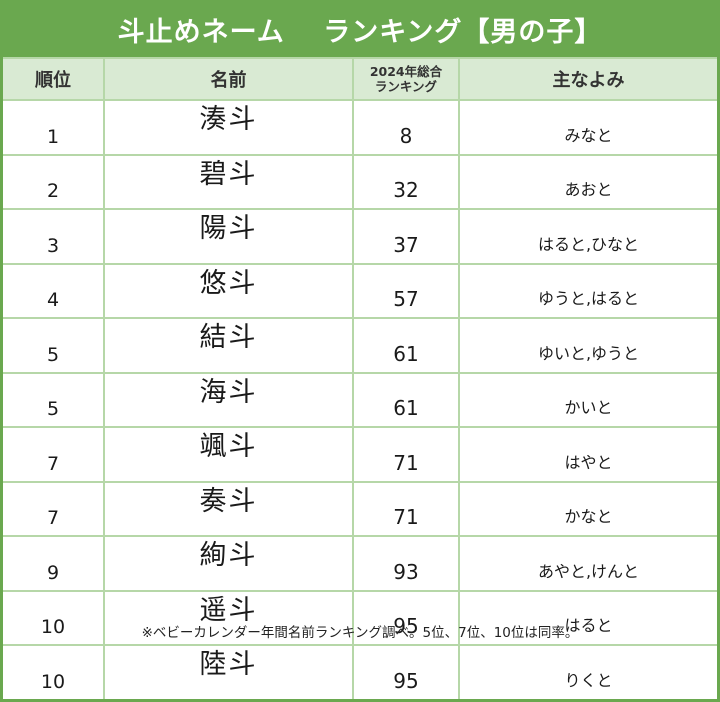 The height and width of the screenshot is (702, 720). I want to click on table-row: 10 遥斗 95 はると, so click(360, 617).